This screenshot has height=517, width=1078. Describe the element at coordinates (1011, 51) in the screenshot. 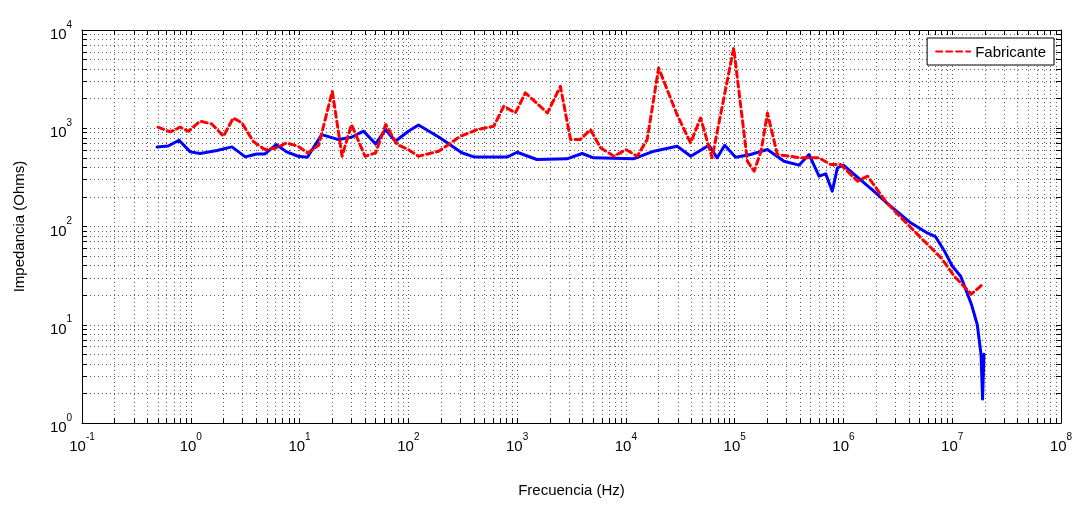

I see `legend-label: Fabricante` at that location.